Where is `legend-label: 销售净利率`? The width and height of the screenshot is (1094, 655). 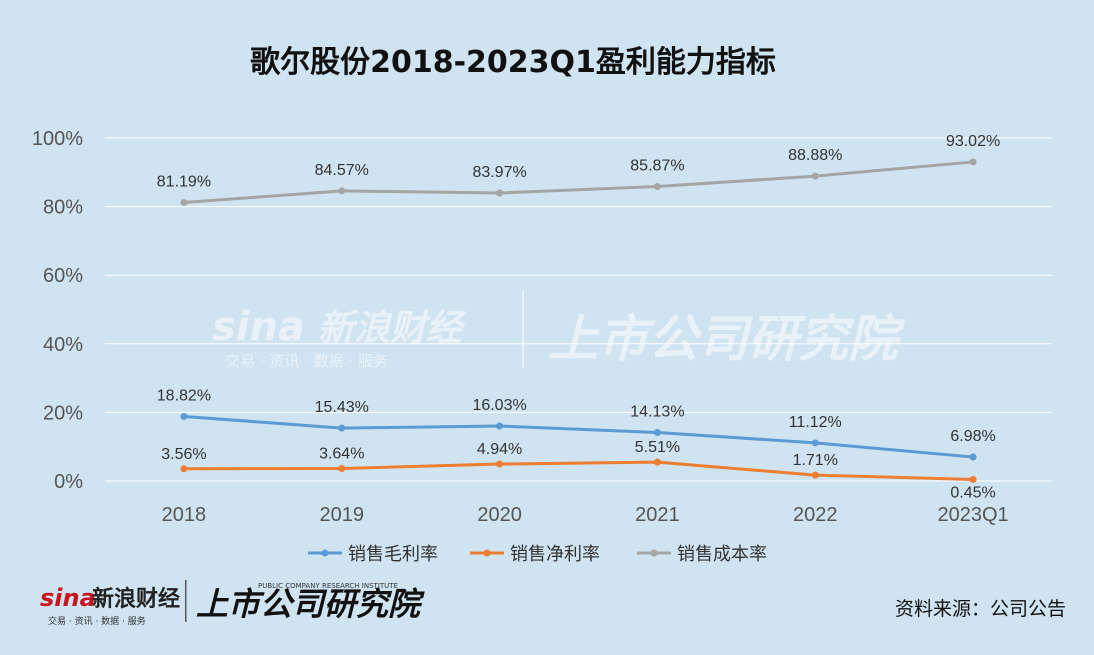 legend-label: 销售净利率 is located at coordinates (555, 554).